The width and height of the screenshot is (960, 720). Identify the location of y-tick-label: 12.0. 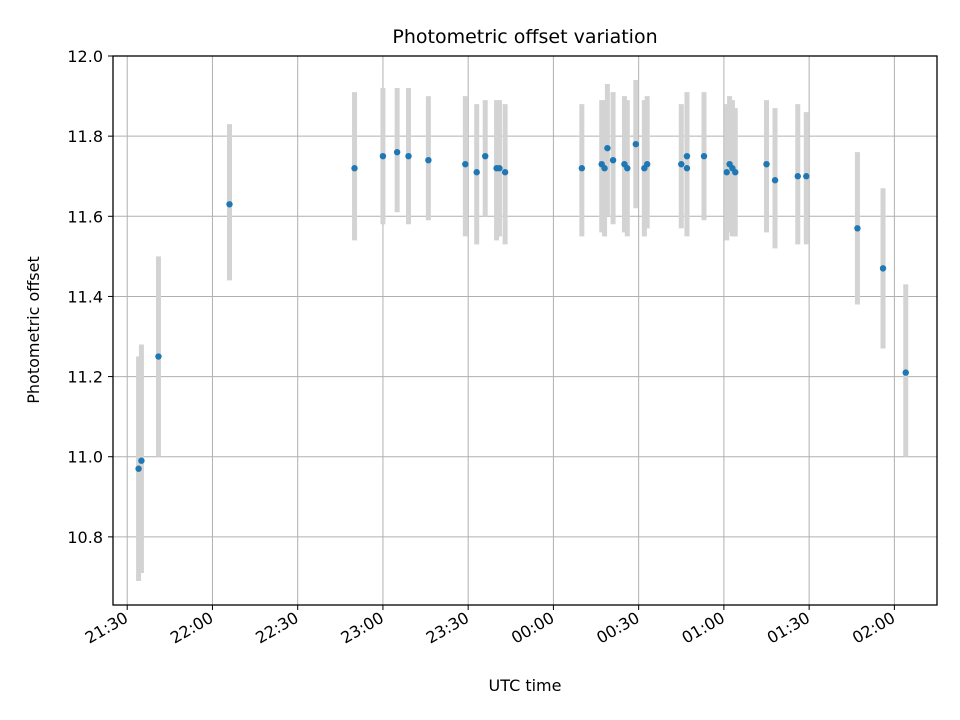
(85, 56).